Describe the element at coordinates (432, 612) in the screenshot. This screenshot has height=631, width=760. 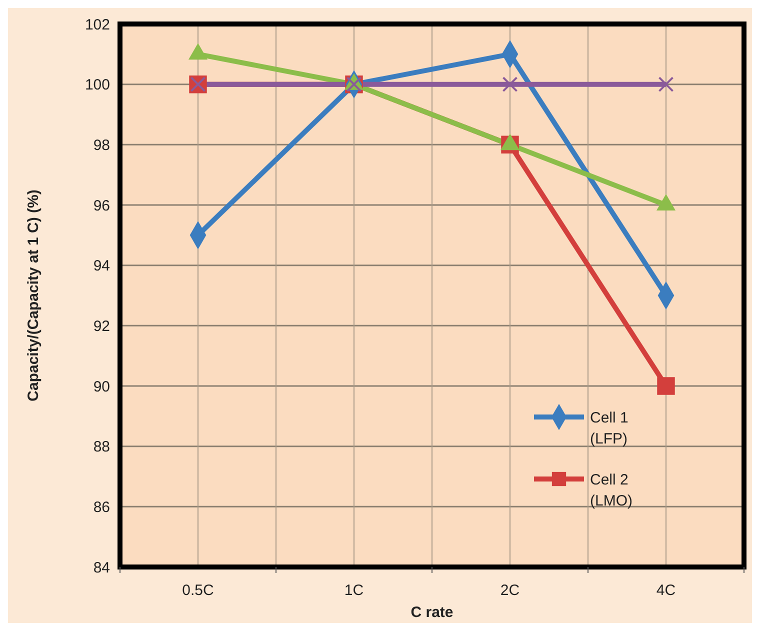
I see `x-axis-title: C rate` at that location.